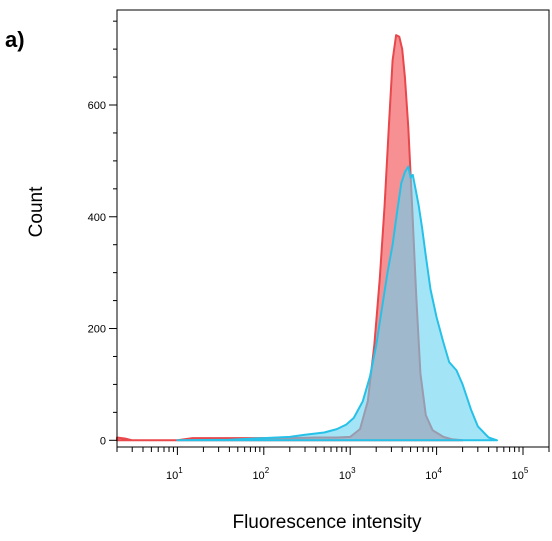 Image resolution: width=552 pixels, height=541 pixels. What do you see at coordinates (97, 218) in the screenshot?
I see `y-tick-label: 400` at bounding box center [97, 218].